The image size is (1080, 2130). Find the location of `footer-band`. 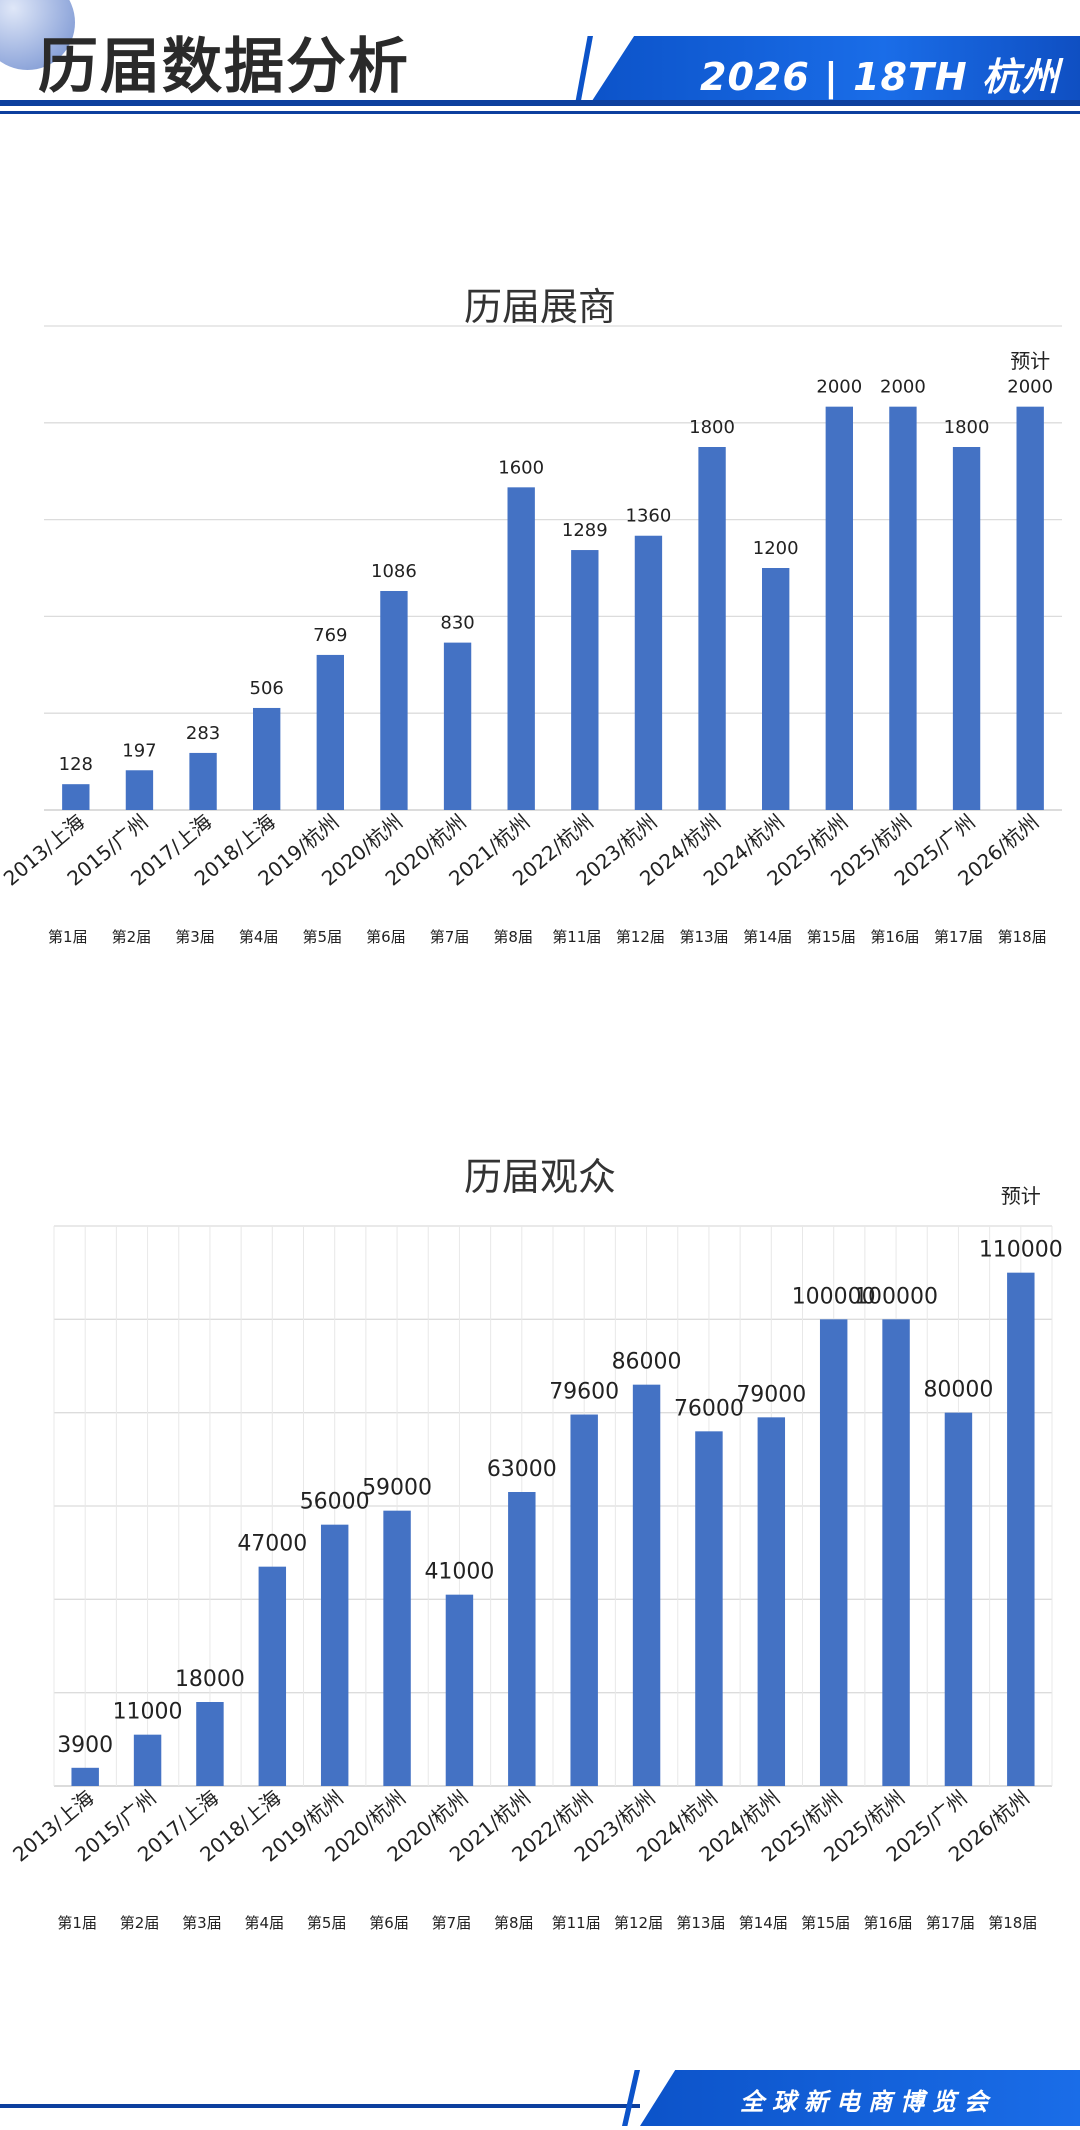

footer-band is located at coordinates (860, 2098).